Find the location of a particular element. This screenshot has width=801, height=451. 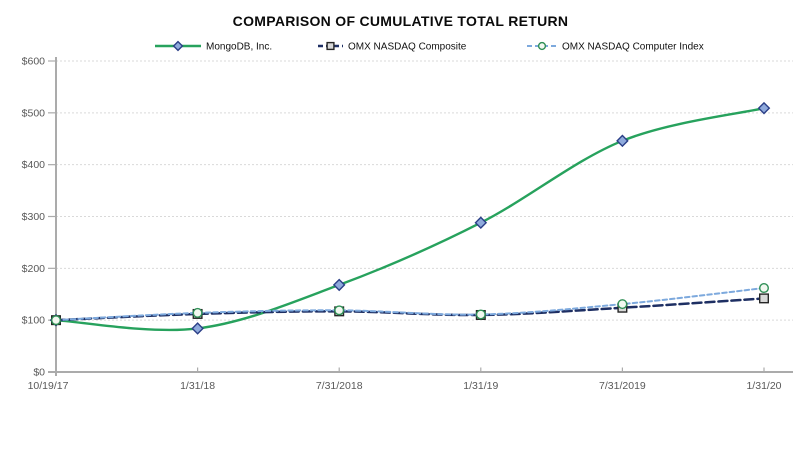

x-tick-label: 7/31/2018 is located at coordinates (339, 386).